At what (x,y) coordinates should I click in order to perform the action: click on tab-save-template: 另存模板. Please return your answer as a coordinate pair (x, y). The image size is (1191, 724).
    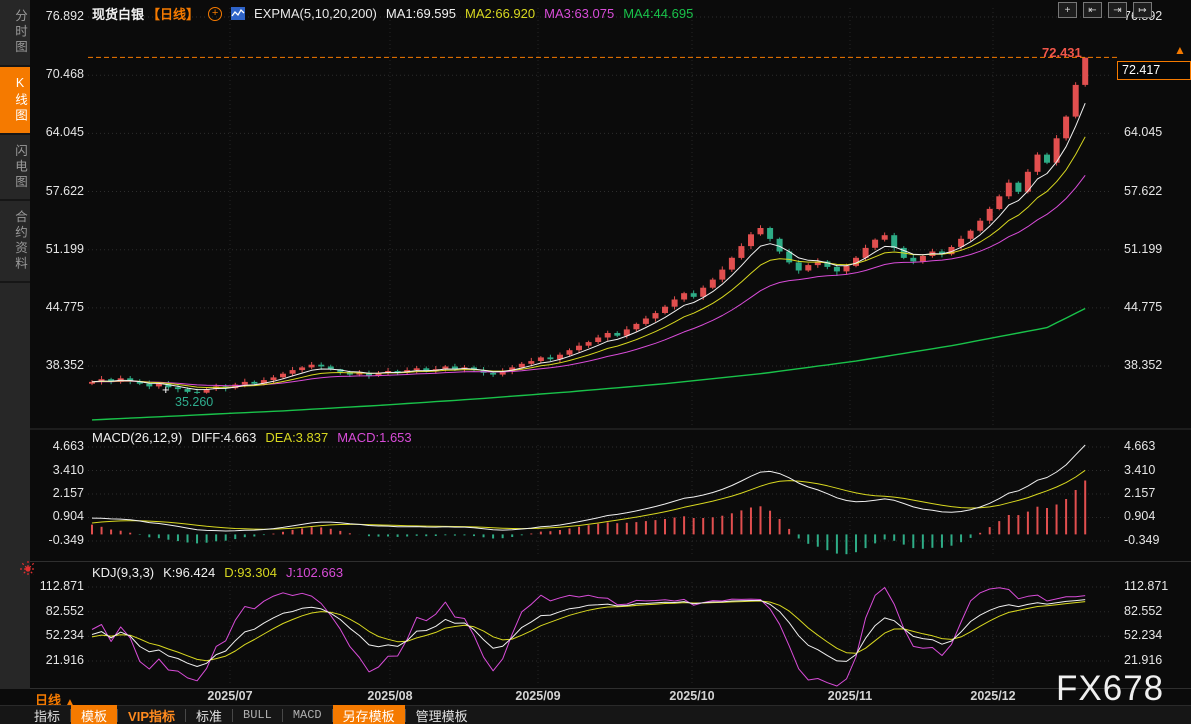
    Looking at the image, I should click on (368, 714).